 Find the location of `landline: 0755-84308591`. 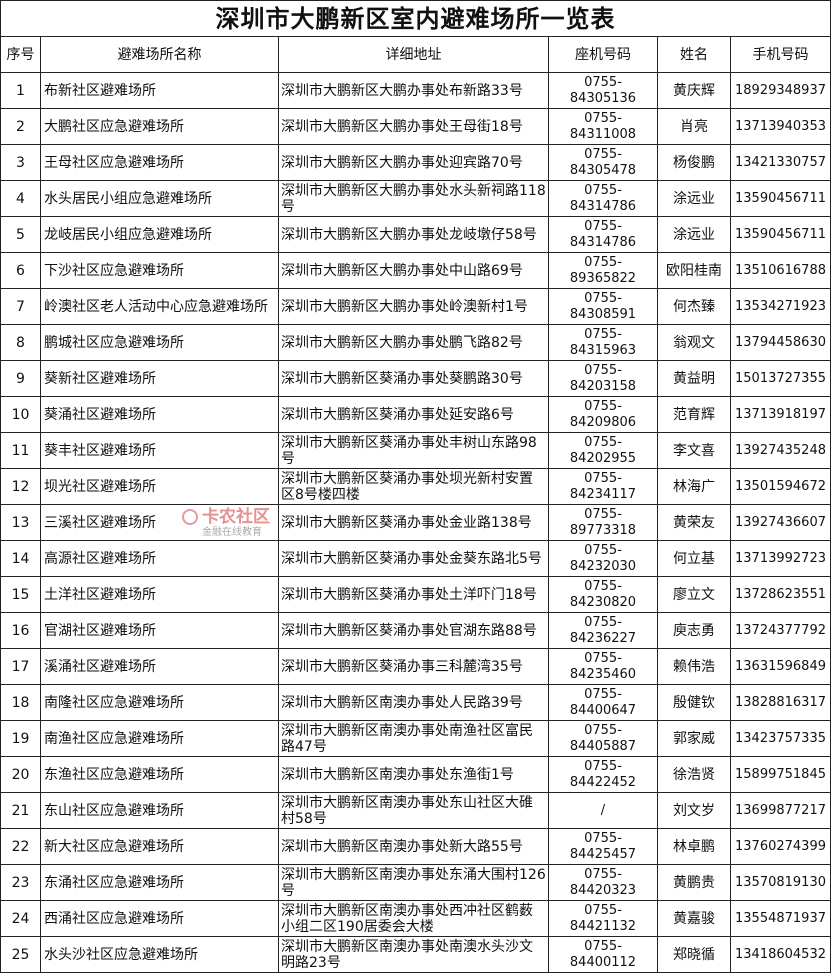

landline: 0755-84308591 is located at coordinates (603, 306).